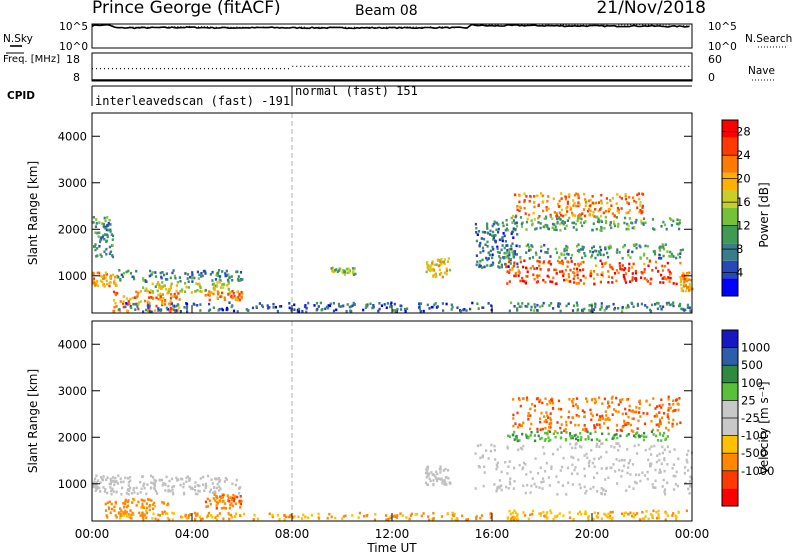 The height and width of the screenshot is (554, 800). I want to click on noise-panel-frame, so click(392, 36).